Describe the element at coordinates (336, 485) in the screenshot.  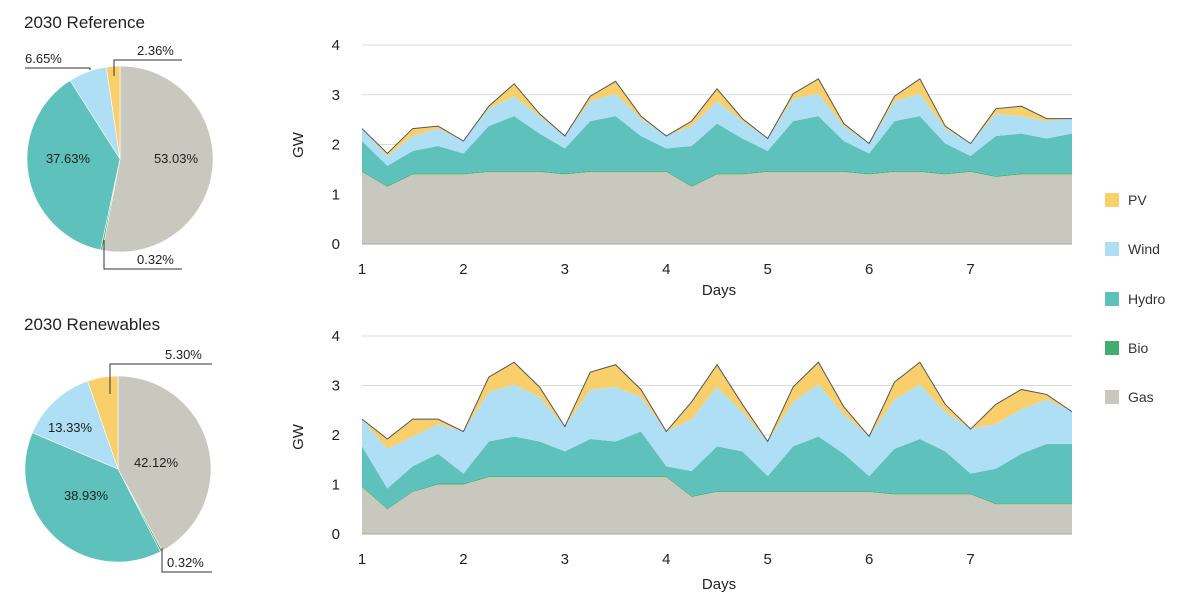
I see `area-bottom-ytick-label: 1` at that location.